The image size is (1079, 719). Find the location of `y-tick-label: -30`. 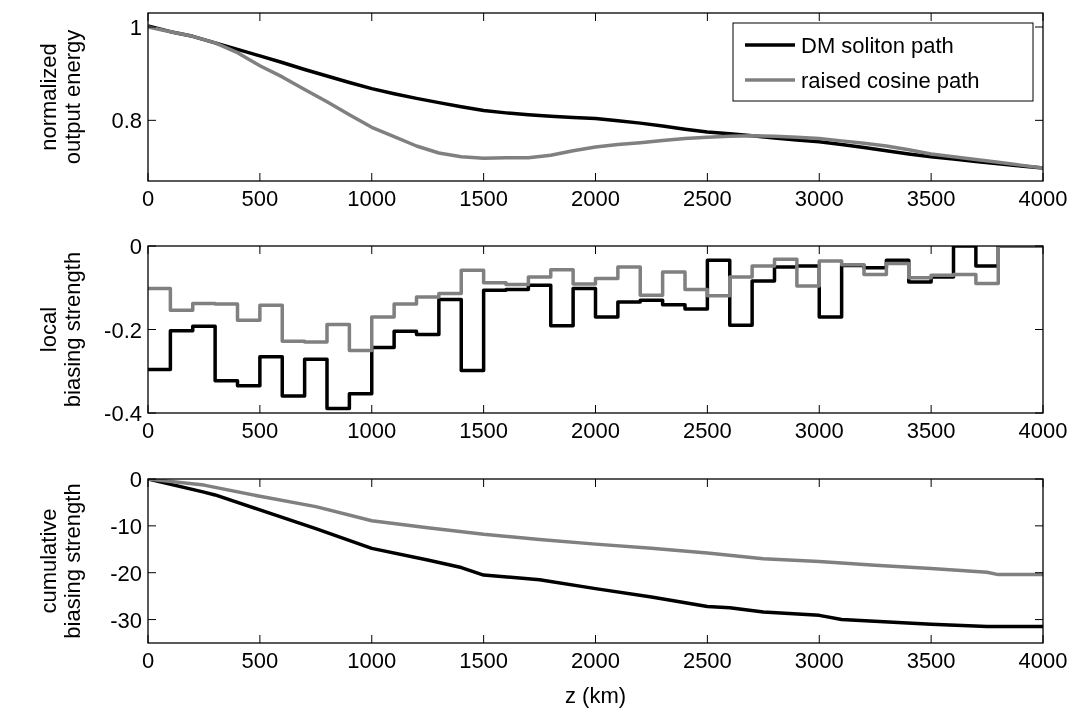

y-tick-label: -30 is located at coordinates (126, 620).